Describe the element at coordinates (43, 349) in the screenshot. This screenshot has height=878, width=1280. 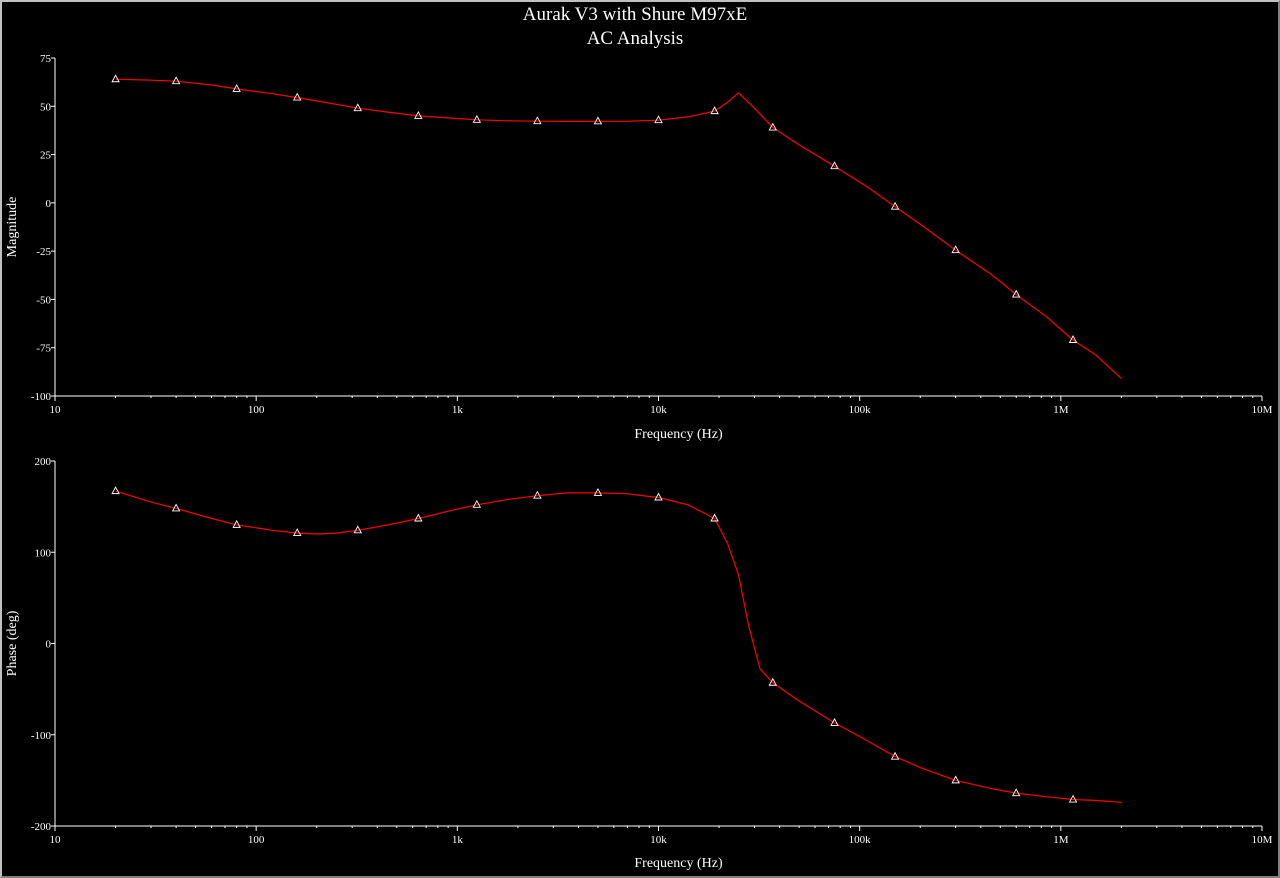
I see `magnitude-y-tick-label: -75` at that location.